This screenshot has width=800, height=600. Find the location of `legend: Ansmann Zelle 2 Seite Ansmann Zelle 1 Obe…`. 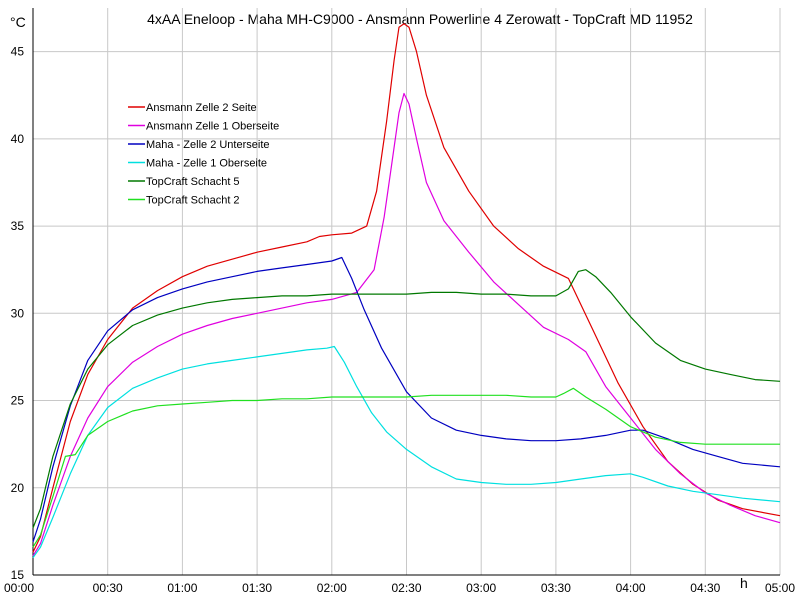

legend: Ansmann Zelle 2 Seite Ansmann Zelle 1 Obe… is located at coordinates (203, 154).